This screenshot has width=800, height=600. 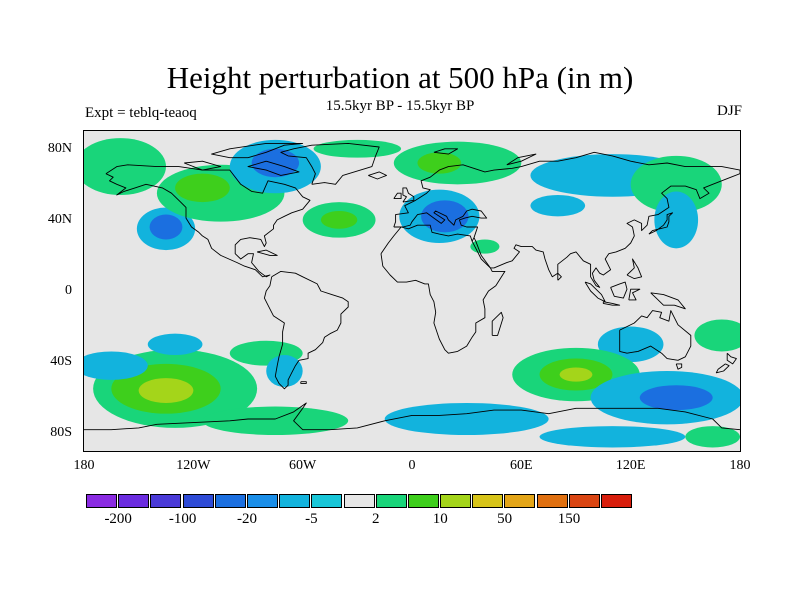 I want to click on coastline-antarctica, so click(x=412, y=416).